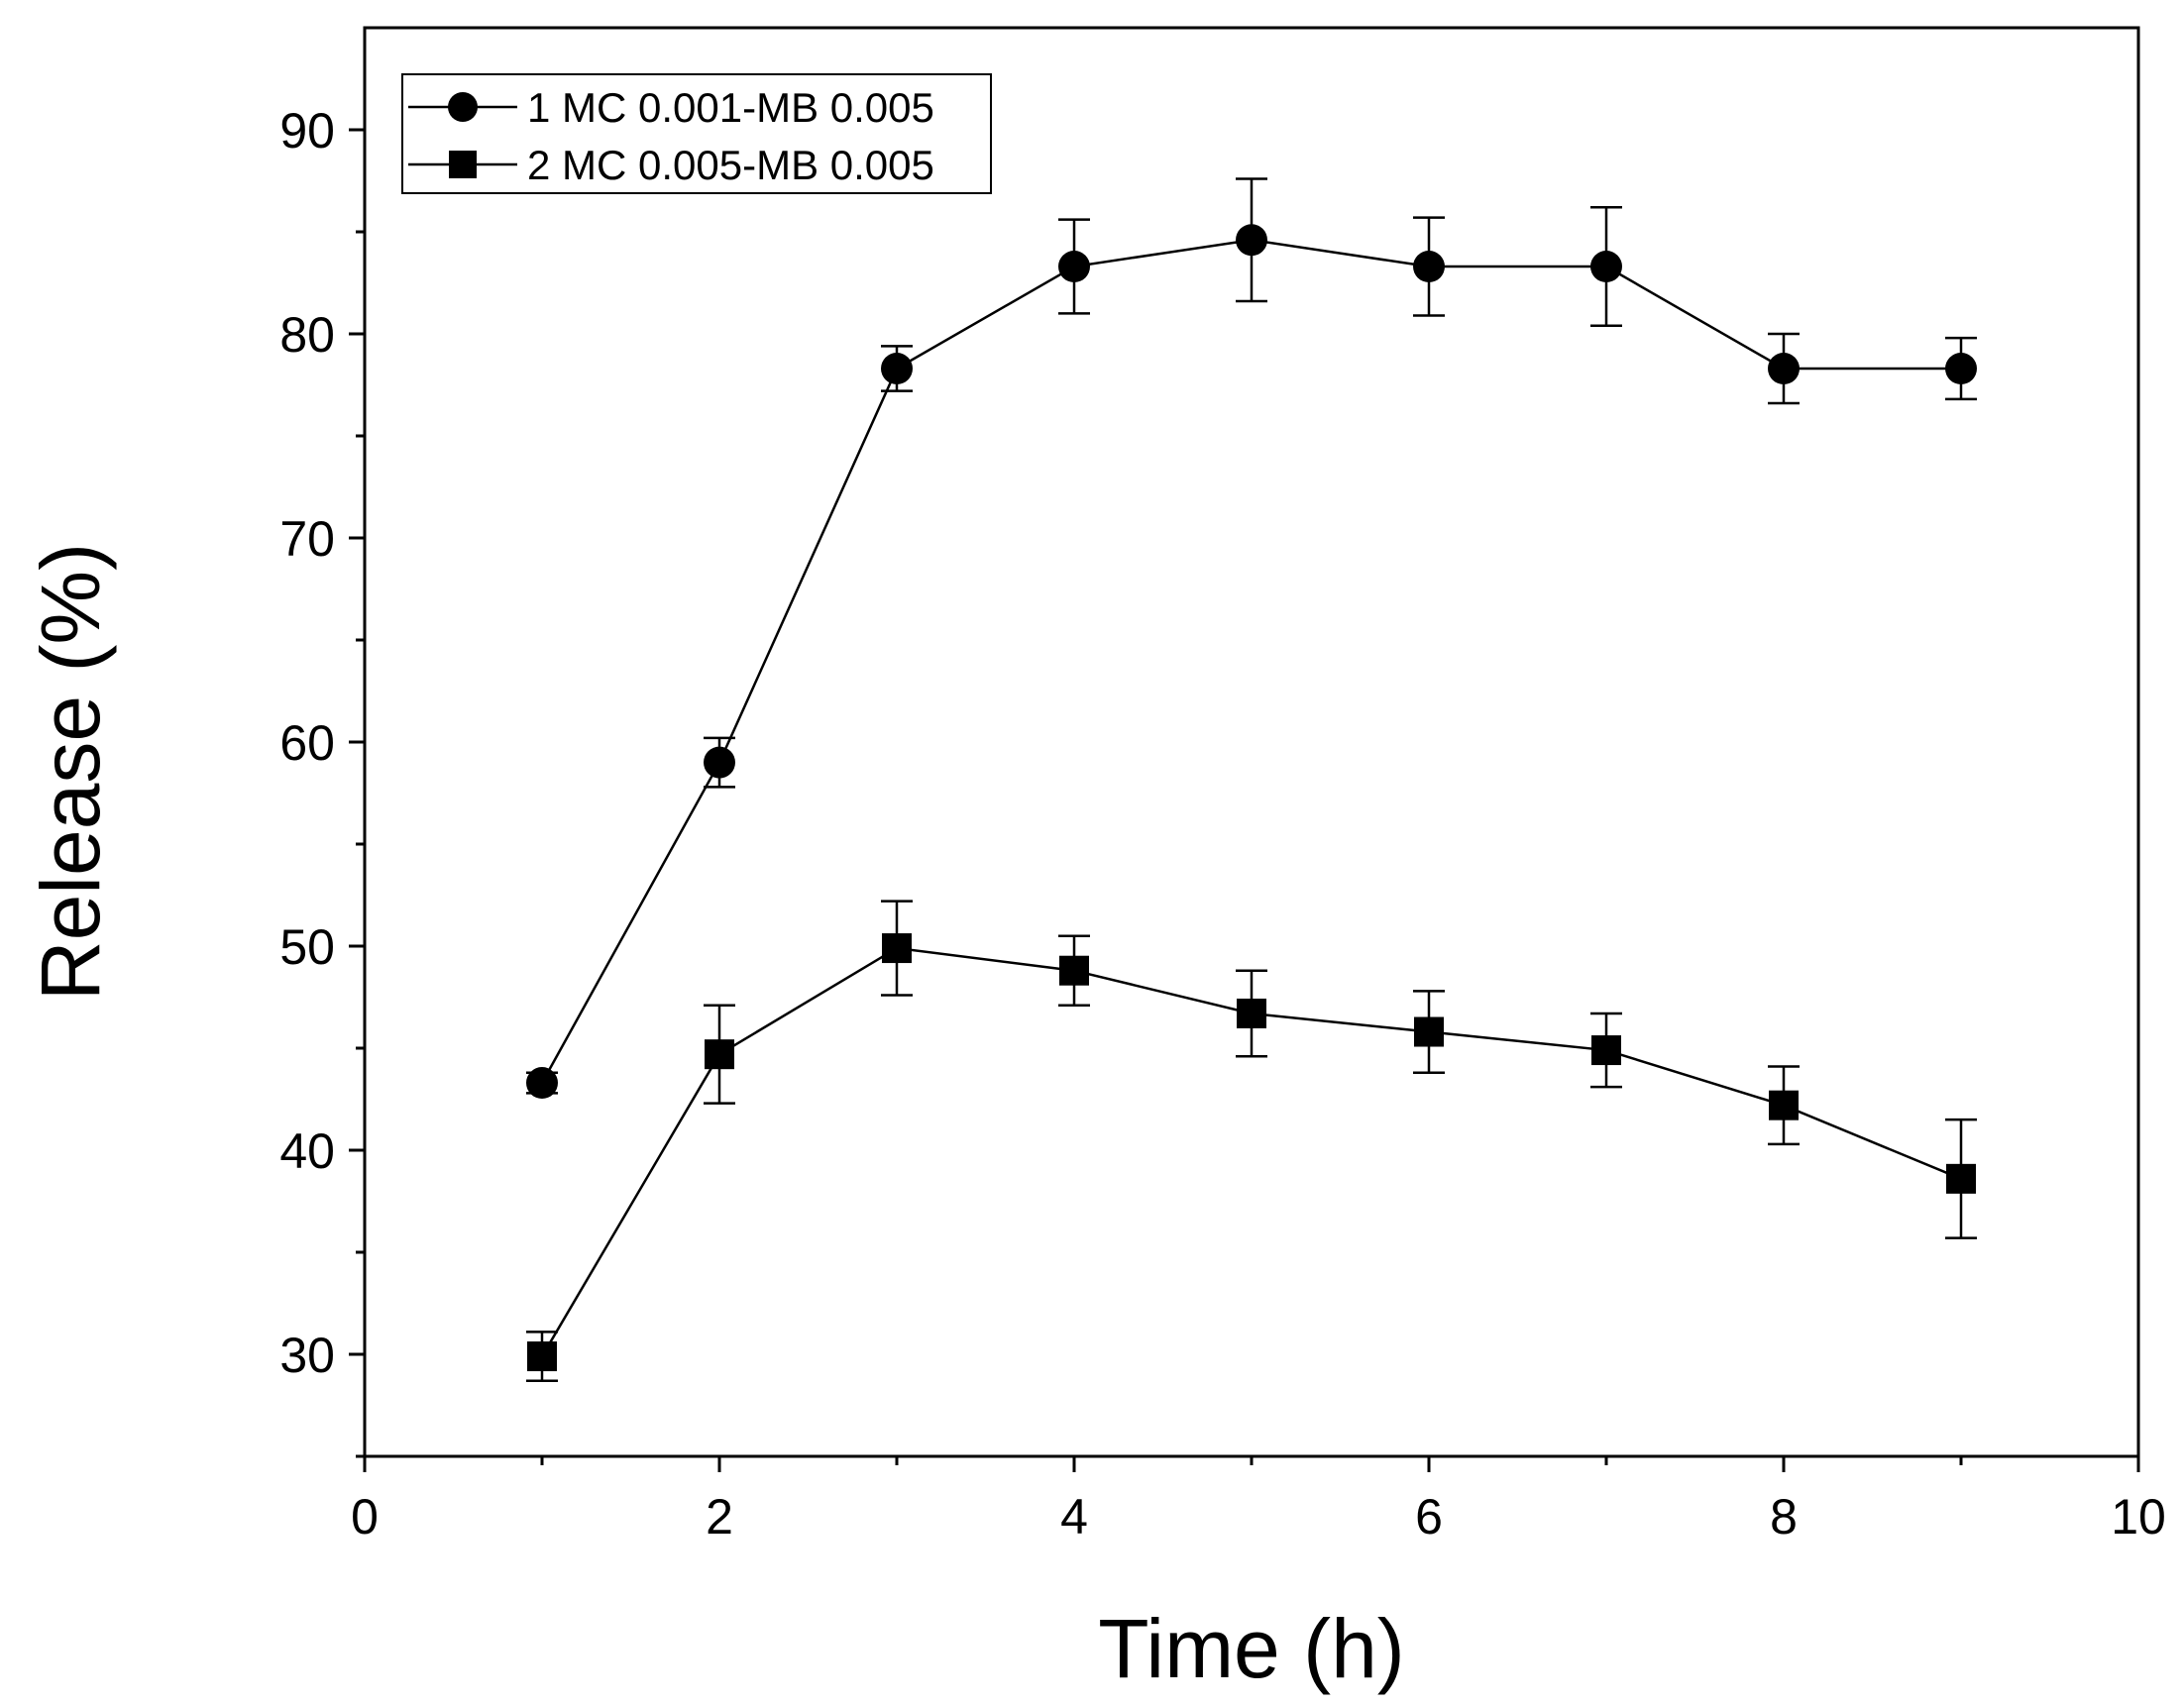 The image size is (2184, 1706). Describe the element at coordinates (307, 1355) in the screenshot. I see `y-tick-label: 30` at that location.